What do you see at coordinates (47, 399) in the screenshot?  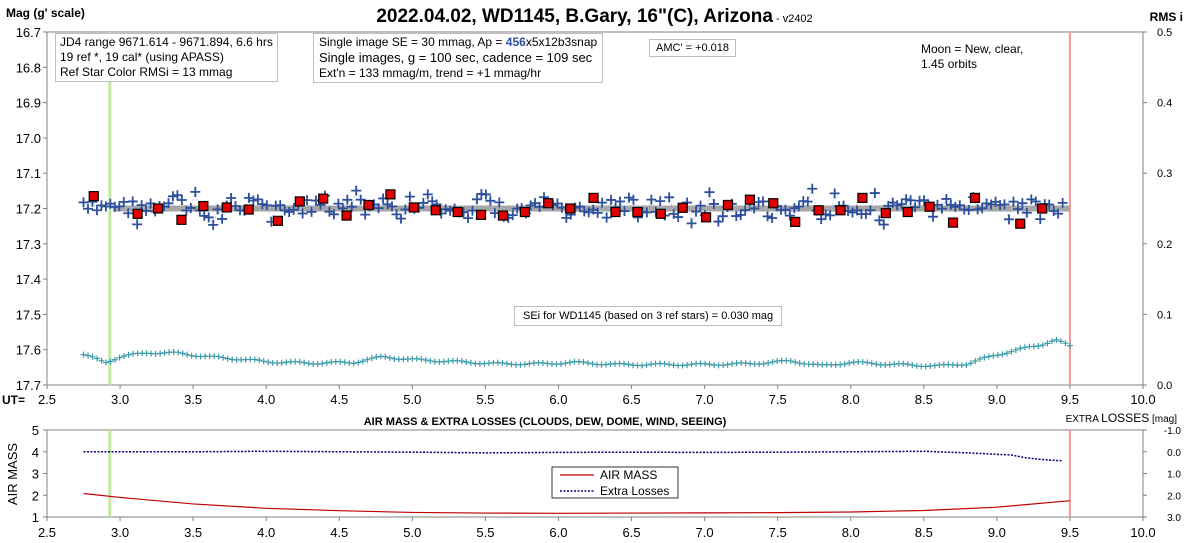 I see `x-tick-label: 2.5` at bounding box center [47, 399].